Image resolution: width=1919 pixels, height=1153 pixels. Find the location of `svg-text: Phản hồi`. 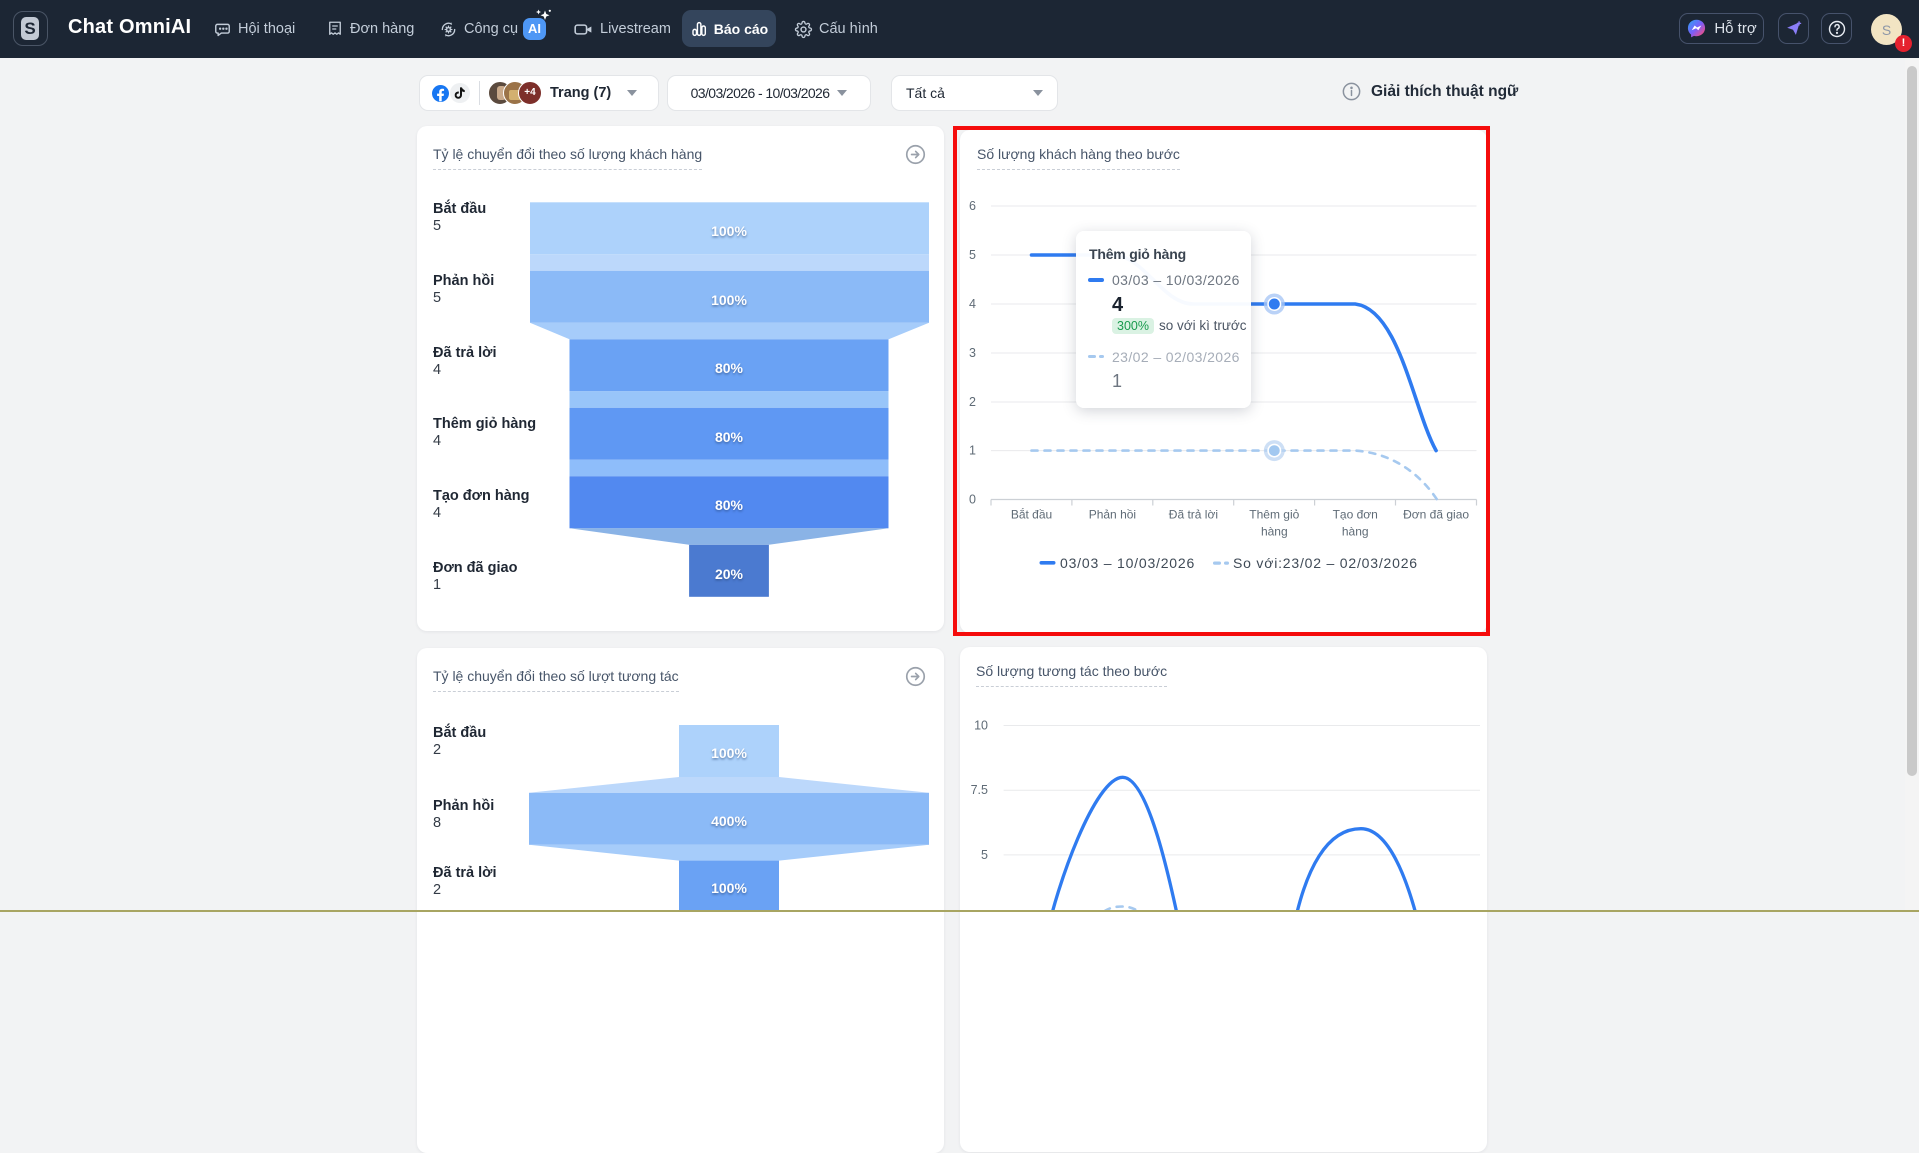

svg-text: Phản hồi is located at coordinates (1112, 515).